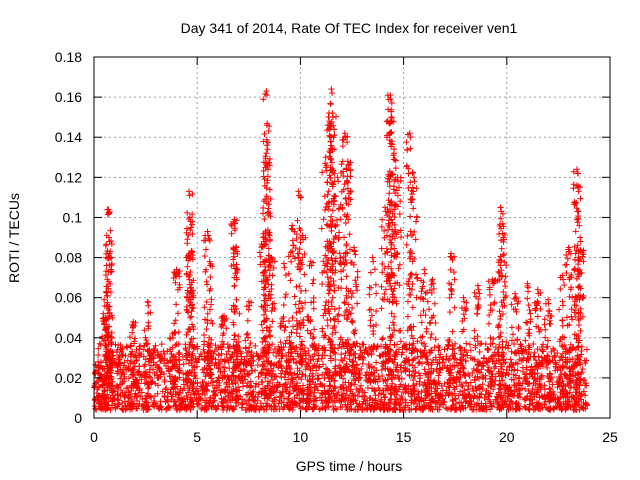 The height and width of the screenshot is (480, 640). I want to click on y-tick-label: 0.08, so click(68, 258).